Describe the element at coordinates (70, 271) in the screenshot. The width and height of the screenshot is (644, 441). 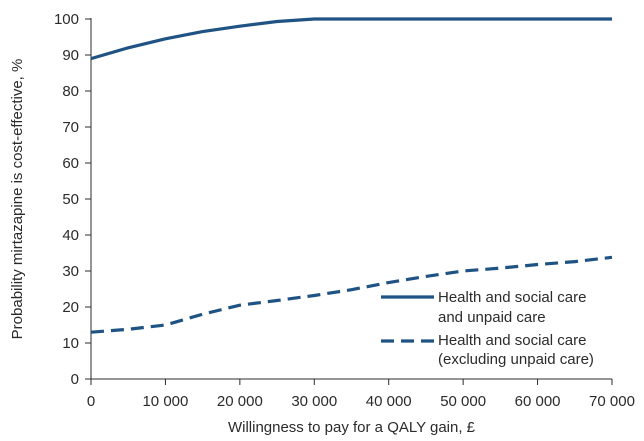
I see `y-tick-label: 30` at that location.